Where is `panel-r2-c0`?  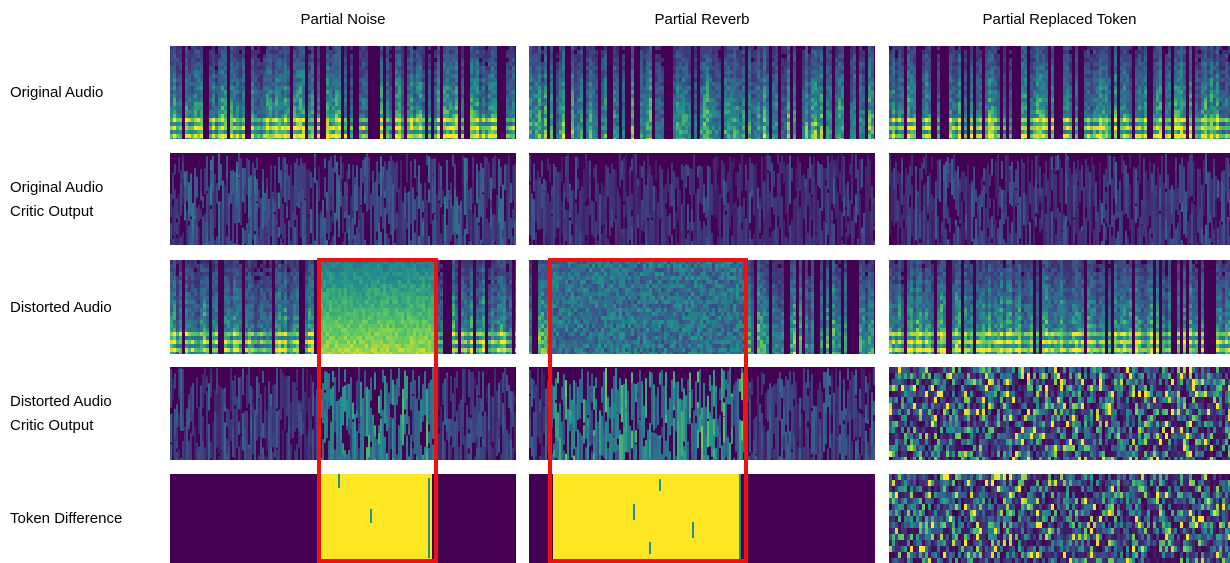
panel-r2-c0 is located at coordinates (343, 307).